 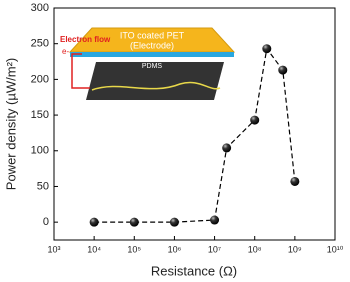 What do you see at coordinates (43, 186) in the screenshot?
I see `y-tick-label: 50` at bounding box center [43, 186].